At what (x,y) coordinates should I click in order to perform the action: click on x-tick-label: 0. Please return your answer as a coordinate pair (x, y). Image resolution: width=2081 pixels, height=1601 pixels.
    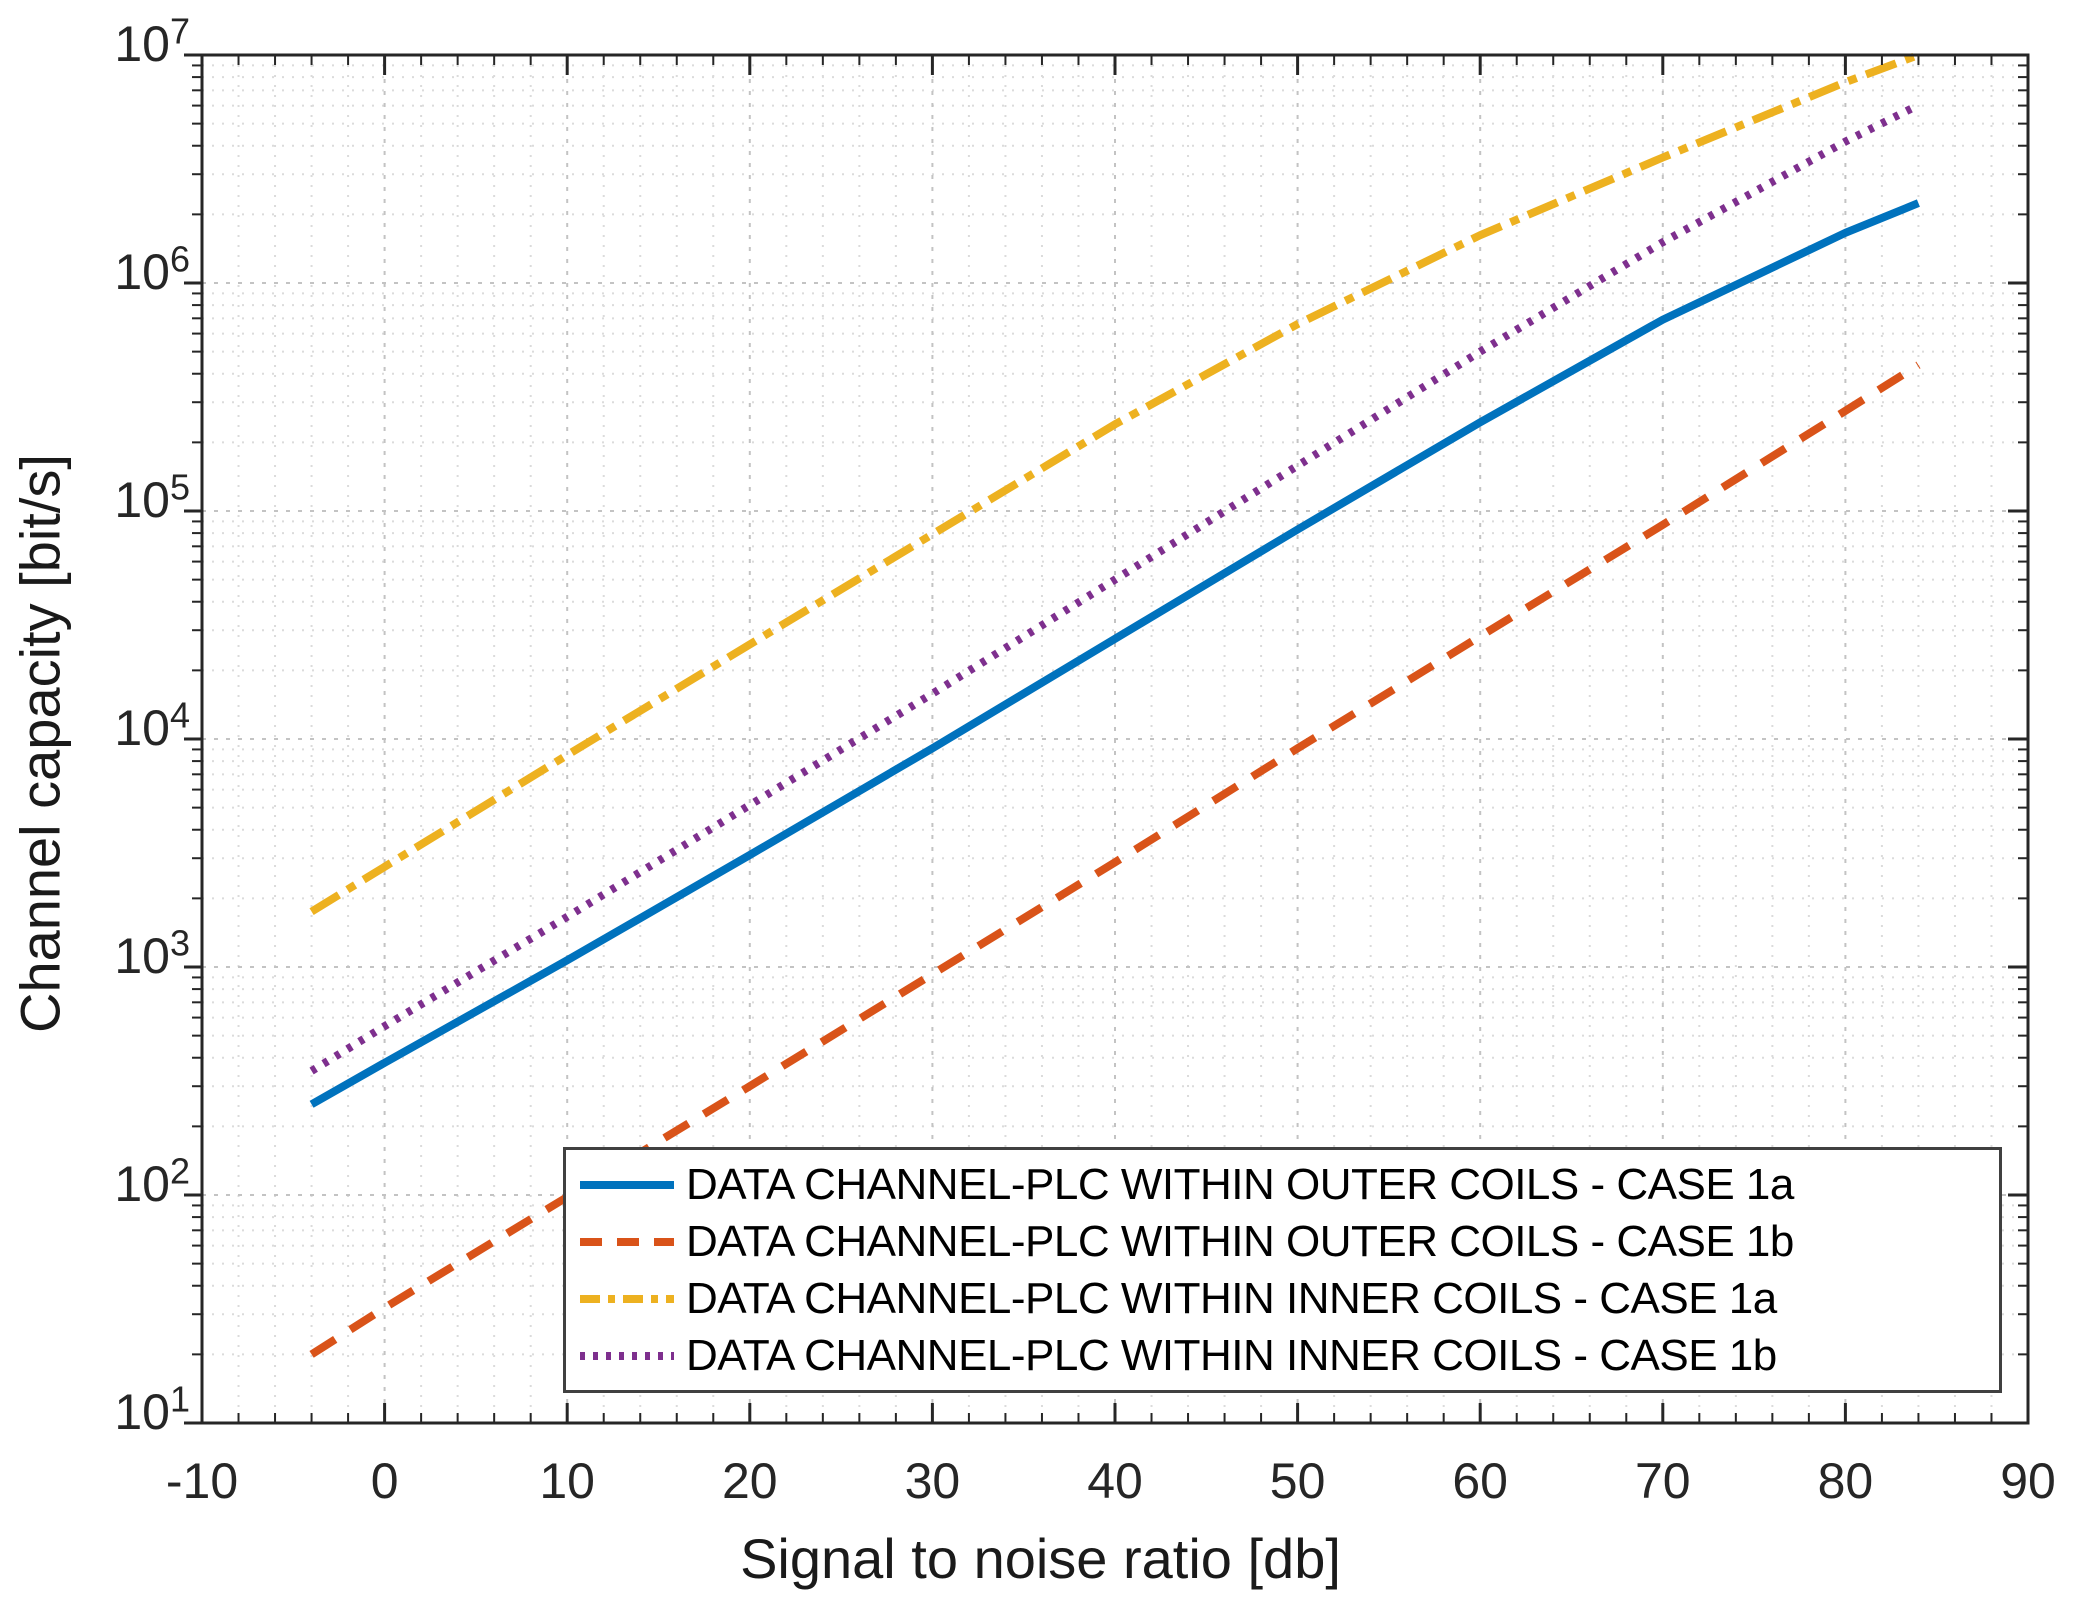
    Looking at the image, I should click on (384, 1481).